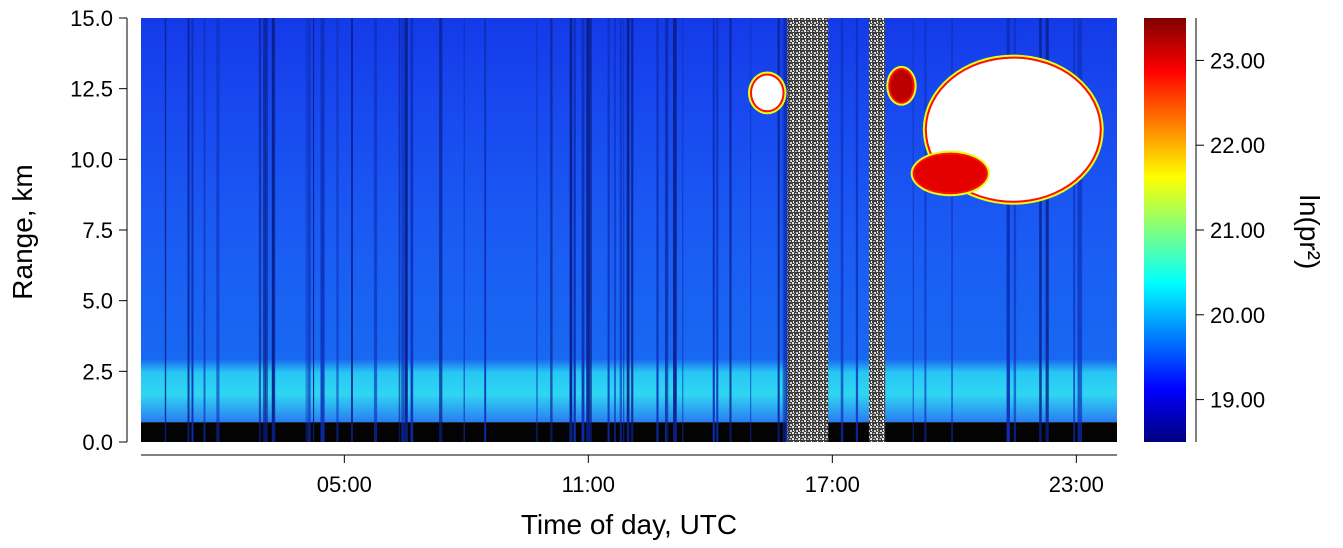 The width and height of the screenshot is (1343, 548). Describe the element at coordinates (97, 442) in the screenshot. I see `y-tick-label: 0.0` at that location.